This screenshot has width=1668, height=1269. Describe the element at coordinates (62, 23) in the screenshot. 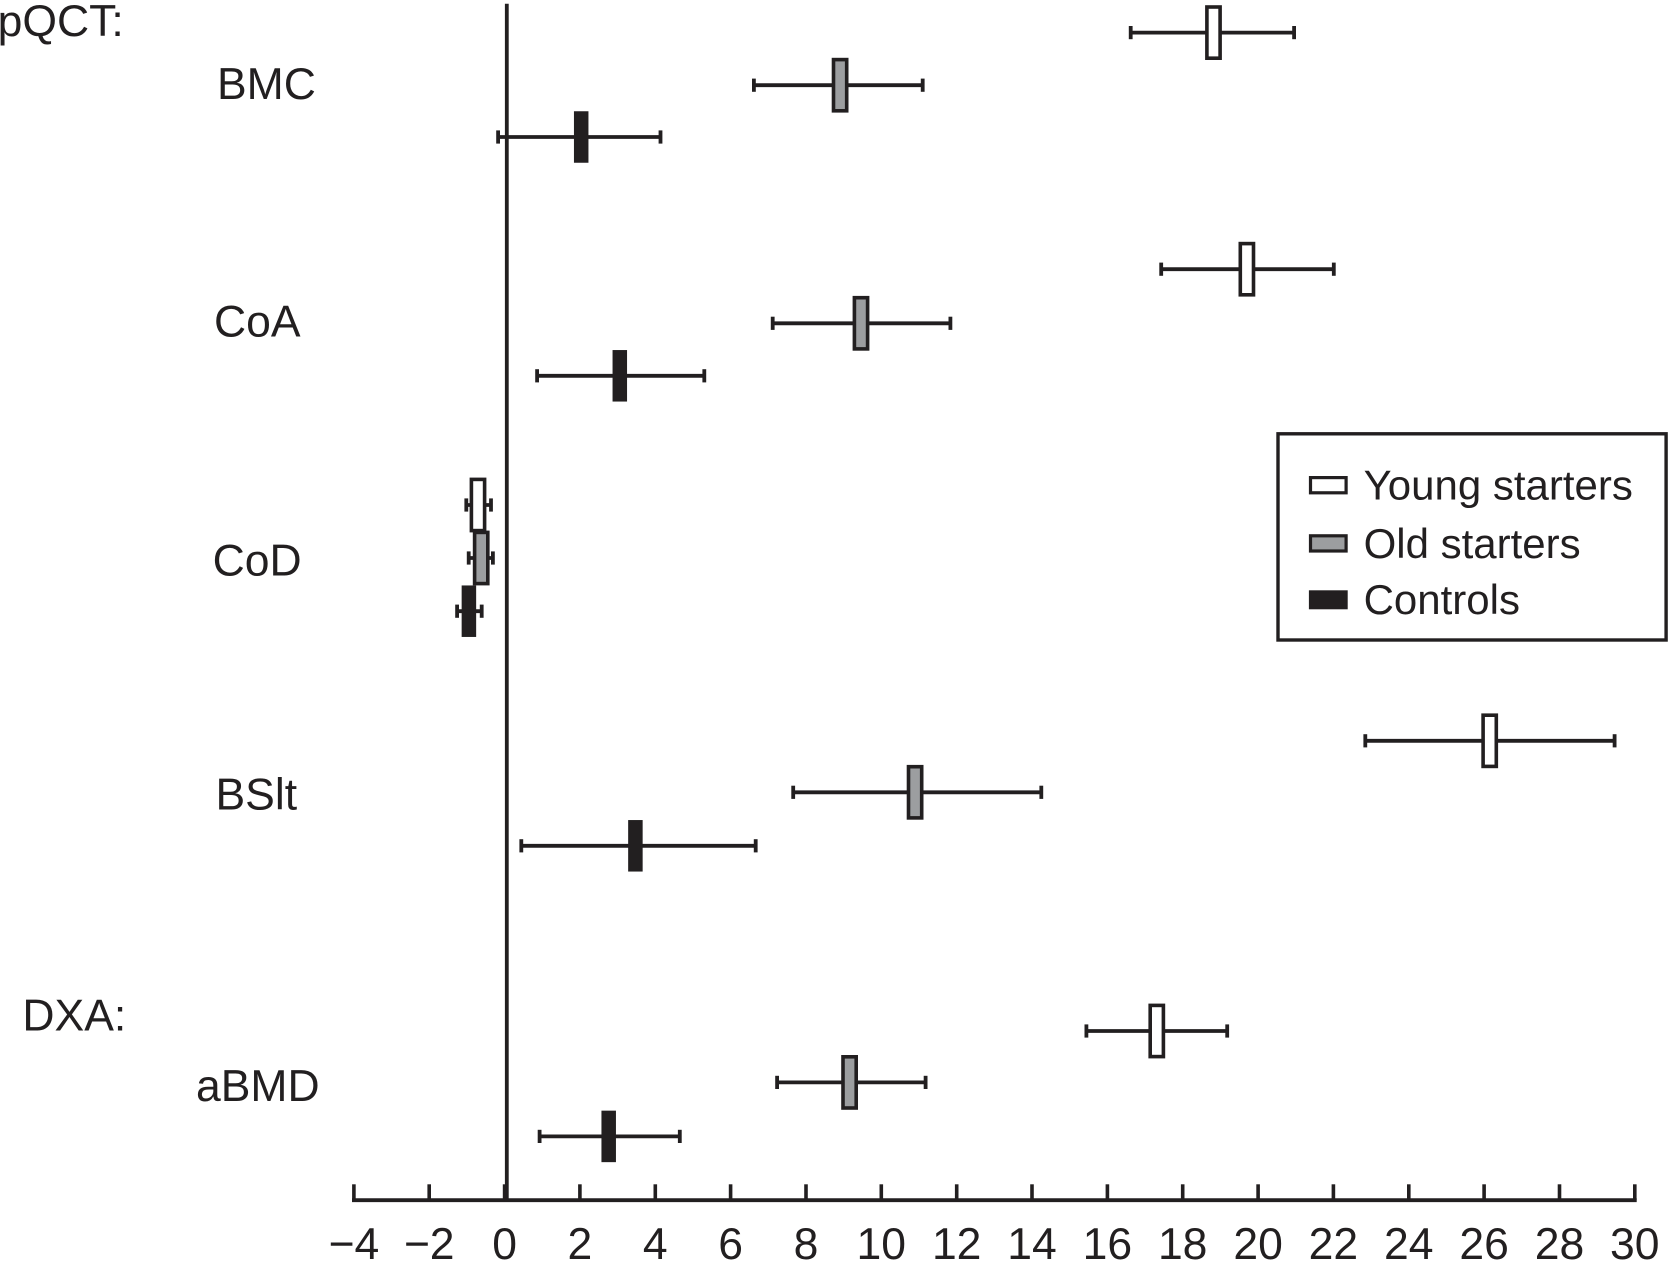

I see `svg-text: pQCT:` at that location.